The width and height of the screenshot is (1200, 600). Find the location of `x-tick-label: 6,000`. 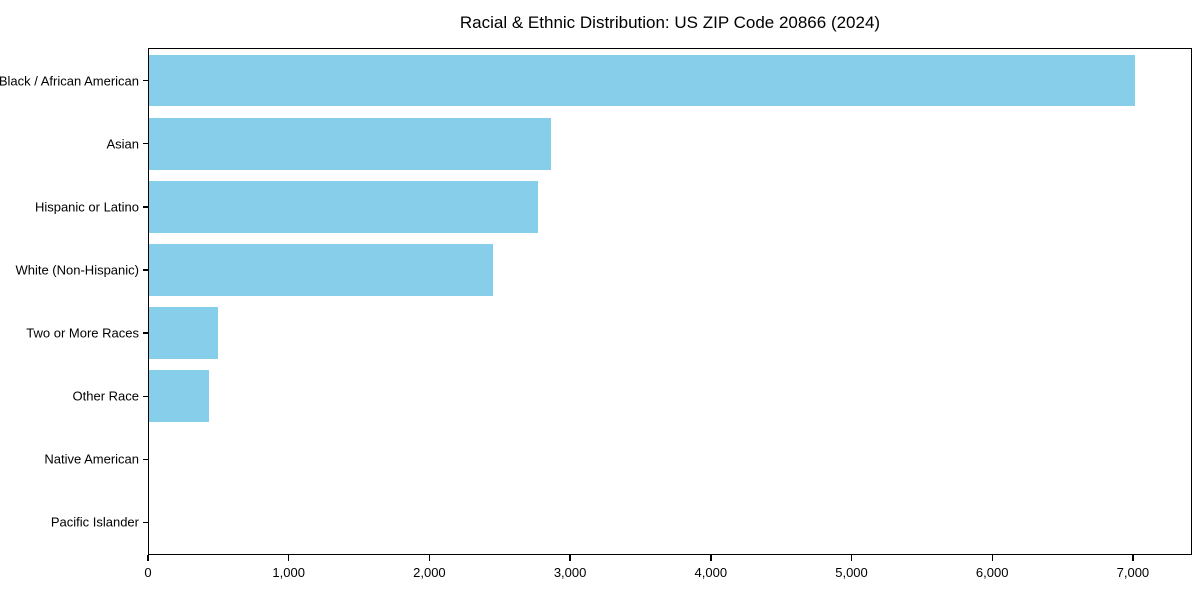

x-tick-label: 6,000 is located at coordinates (992, 572).